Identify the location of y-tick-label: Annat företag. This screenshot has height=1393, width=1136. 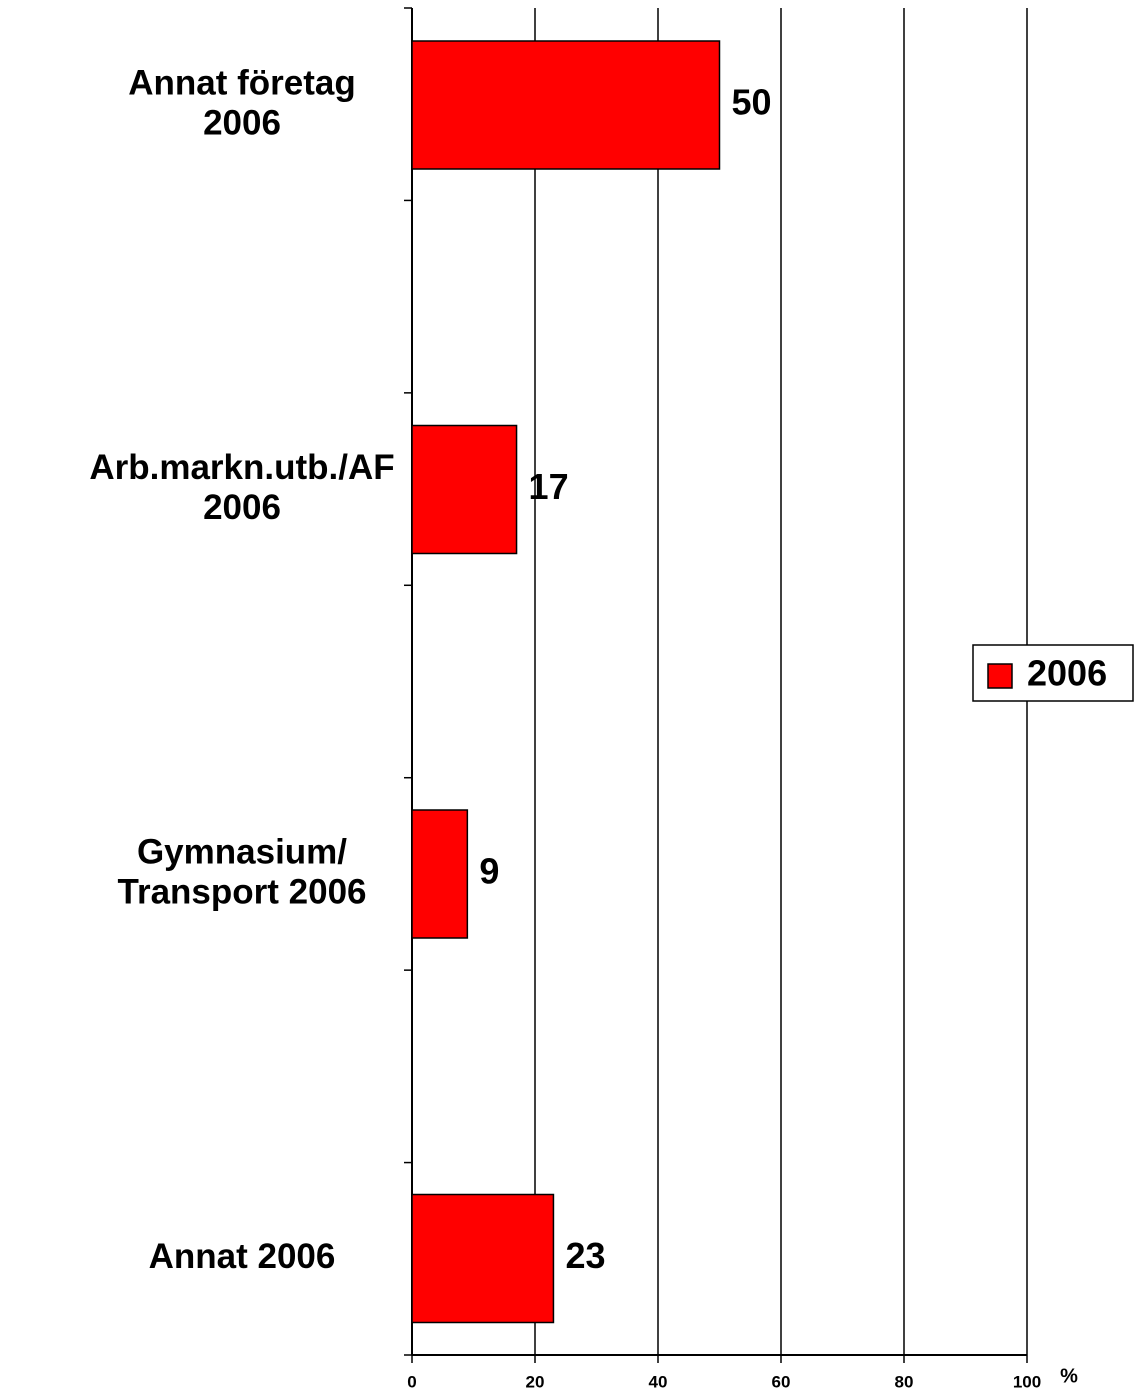
(242, 82).